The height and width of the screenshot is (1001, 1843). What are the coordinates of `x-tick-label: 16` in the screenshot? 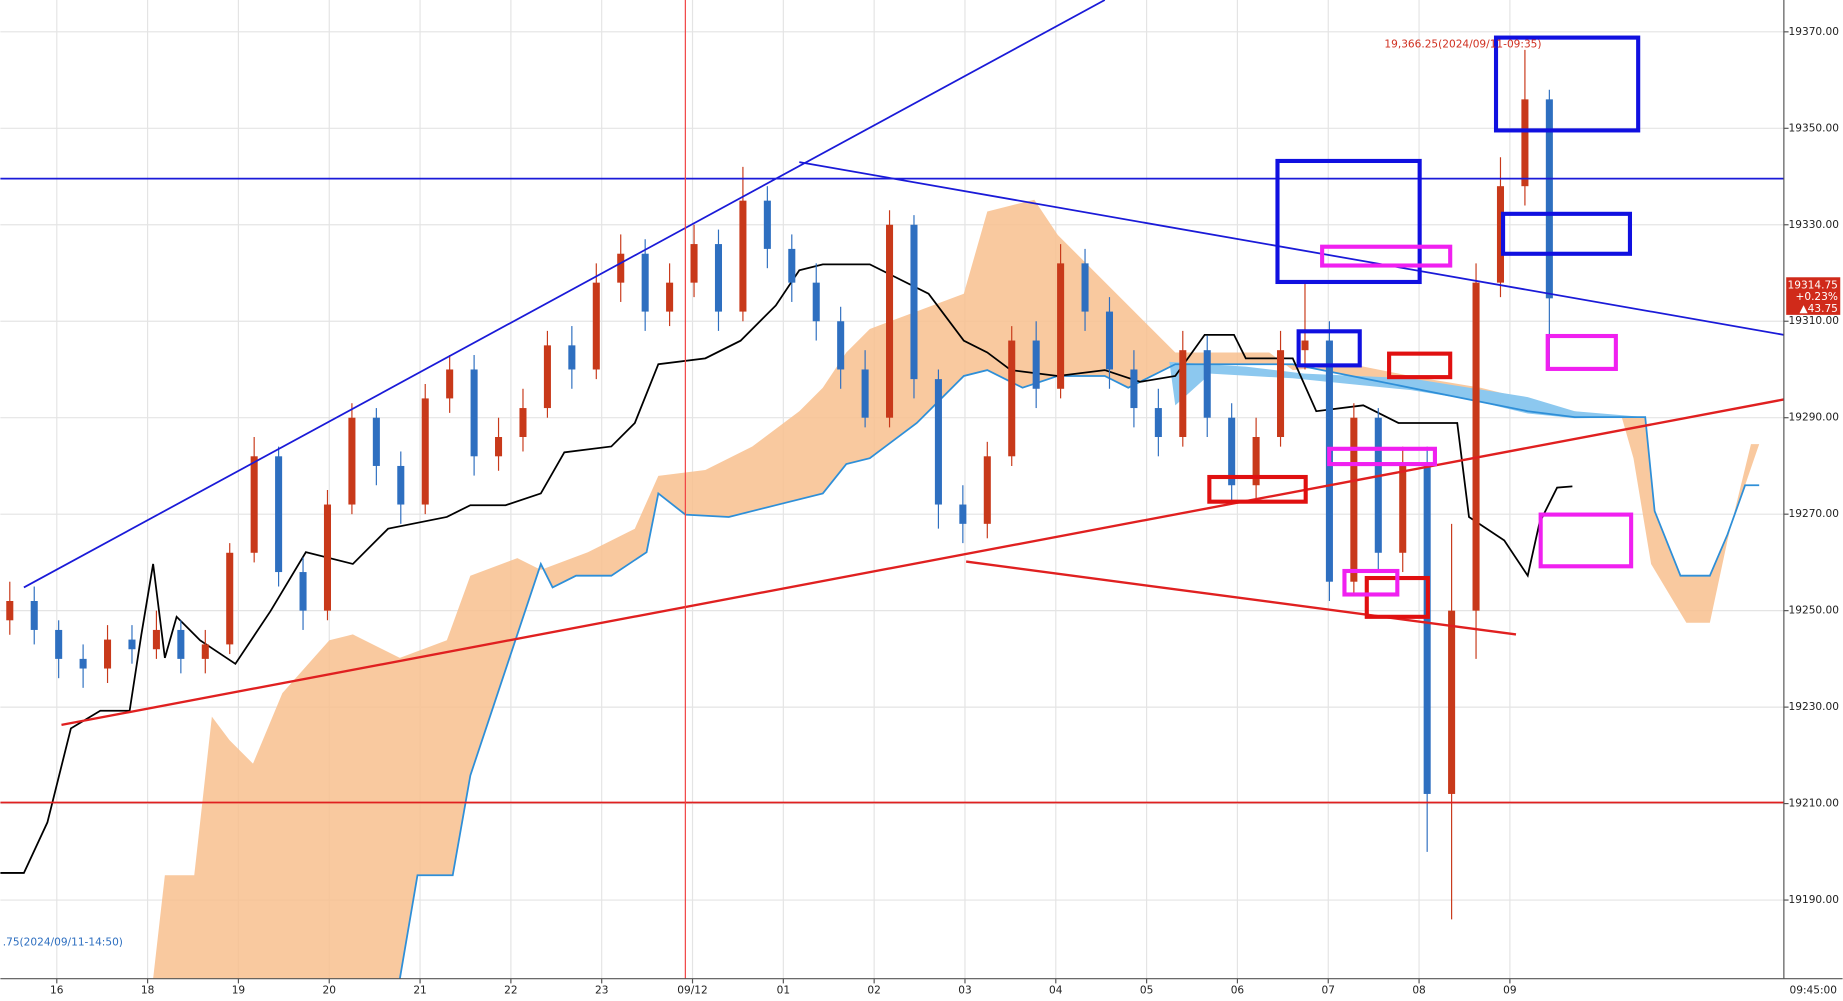 It's located at (57, 990).